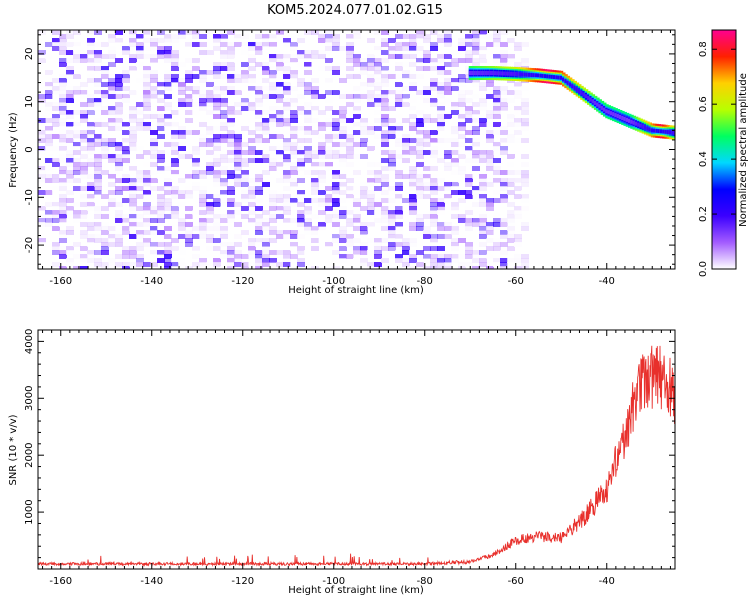  What do you see at coordinates (425, 281) in the screenshot?
I see `spectrogram-xtick-label: -80` at bounding box center [425, 281].